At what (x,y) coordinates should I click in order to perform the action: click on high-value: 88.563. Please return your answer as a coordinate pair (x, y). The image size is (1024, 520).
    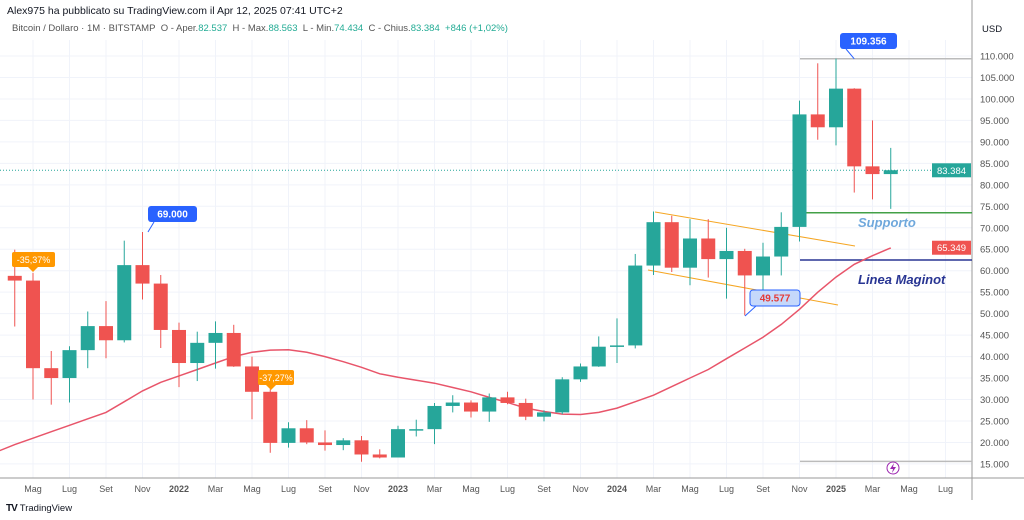
    Looking at the image, I should click on (283, 28).